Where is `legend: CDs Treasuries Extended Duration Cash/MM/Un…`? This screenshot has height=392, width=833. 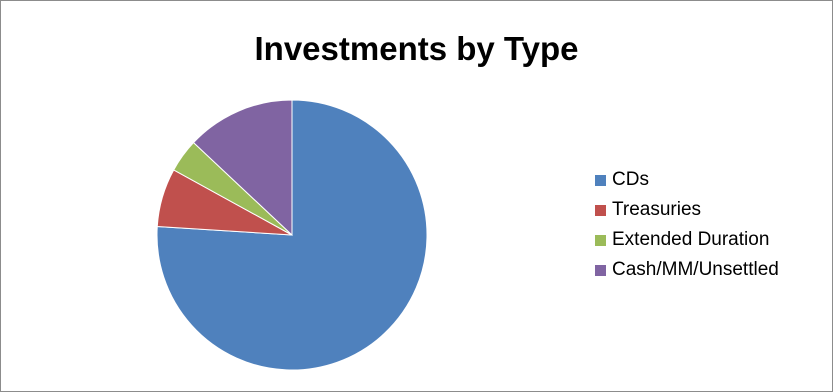
legend: CDs Treasuries Extended Duration Cash/MM/Un… is located at coordinates (687, 225).